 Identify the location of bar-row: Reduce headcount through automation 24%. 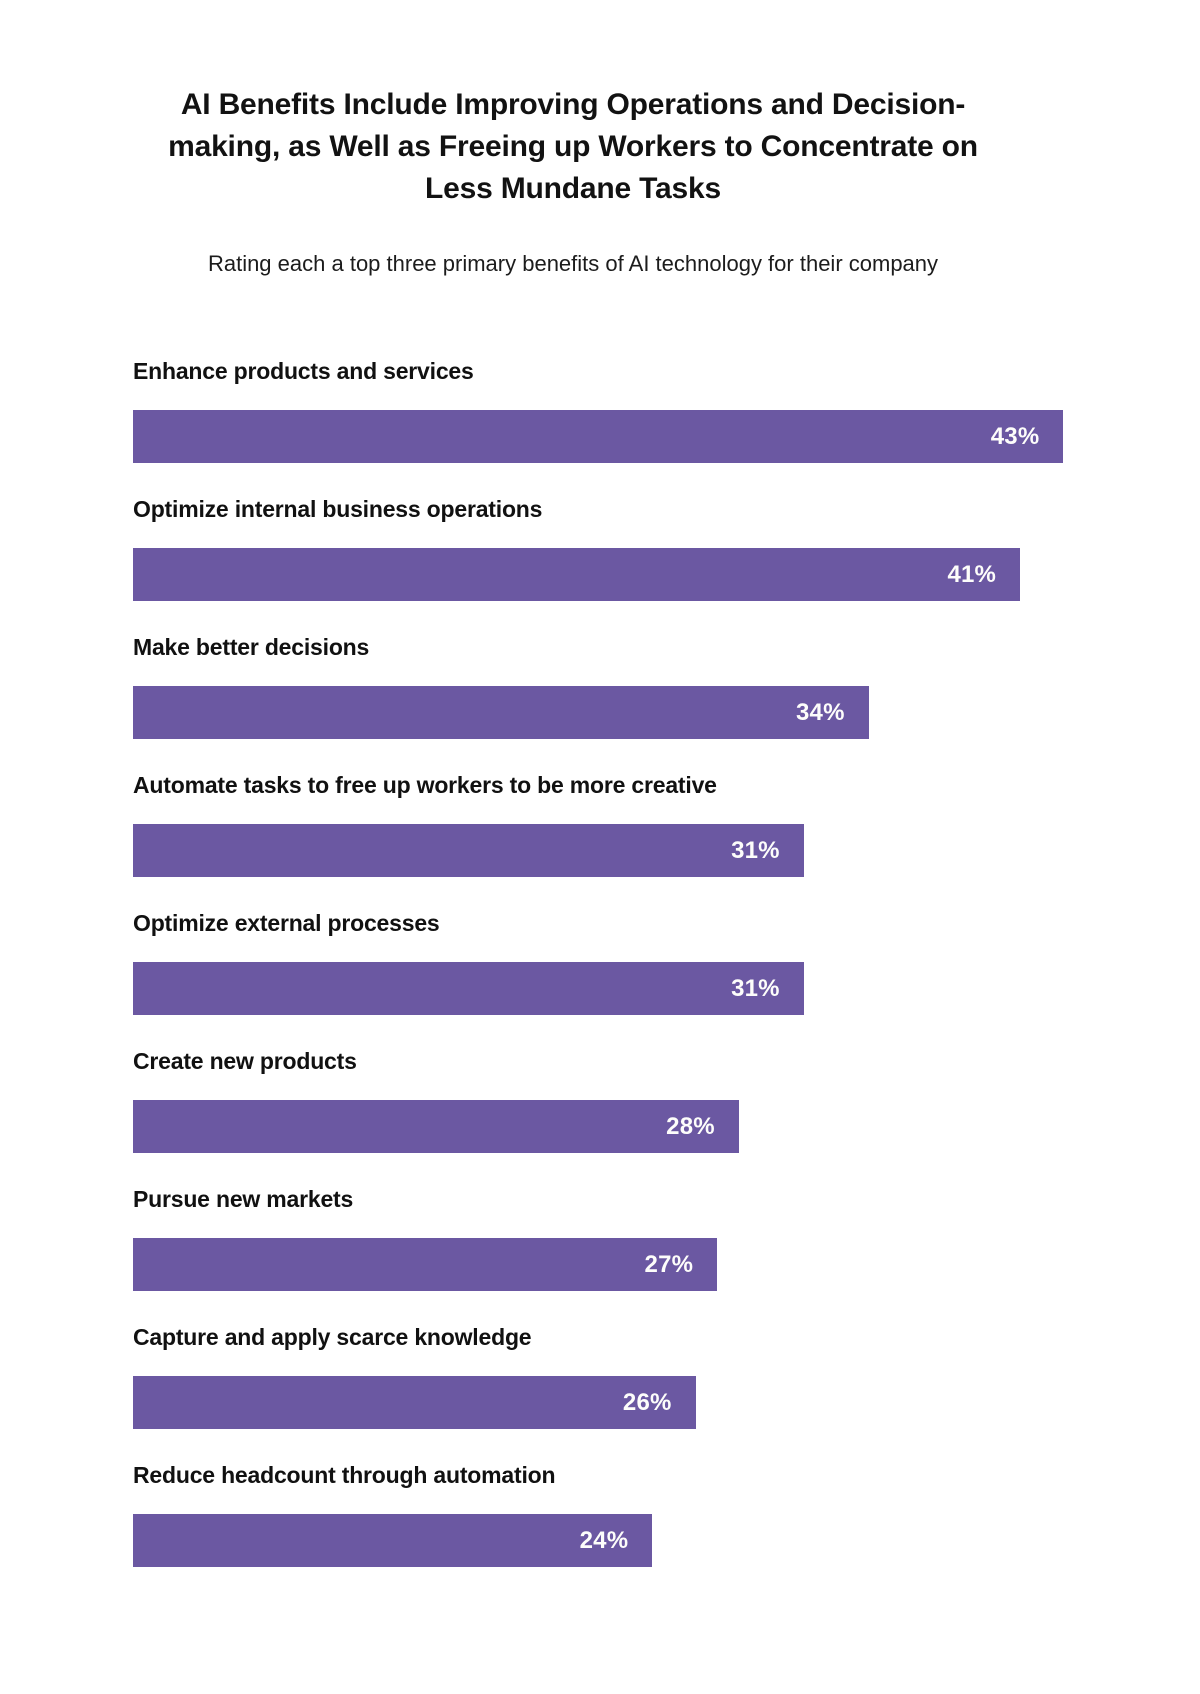
(609, 1514).